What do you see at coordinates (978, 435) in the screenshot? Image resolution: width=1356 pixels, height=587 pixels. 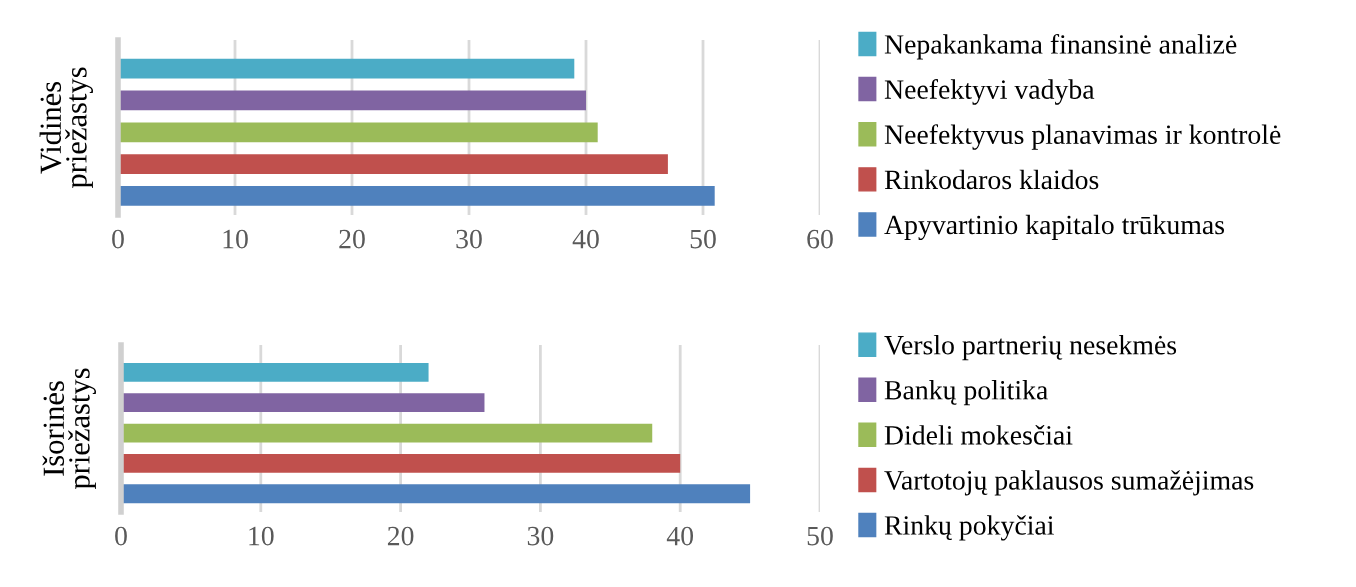 I see `text: Dideli mokesčiai` at bounding box center [978, 435].